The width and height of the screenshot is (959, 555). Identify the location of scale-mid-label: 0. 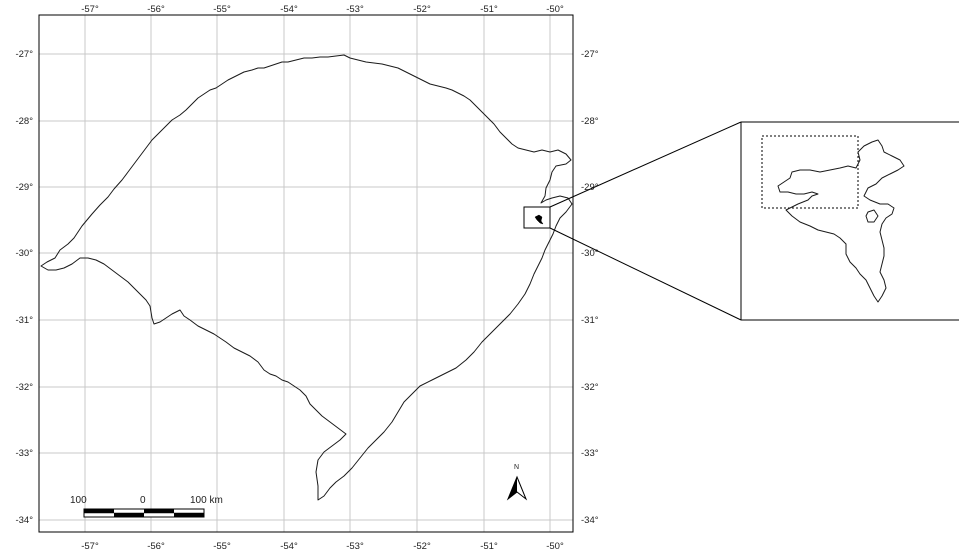
(143, 500).